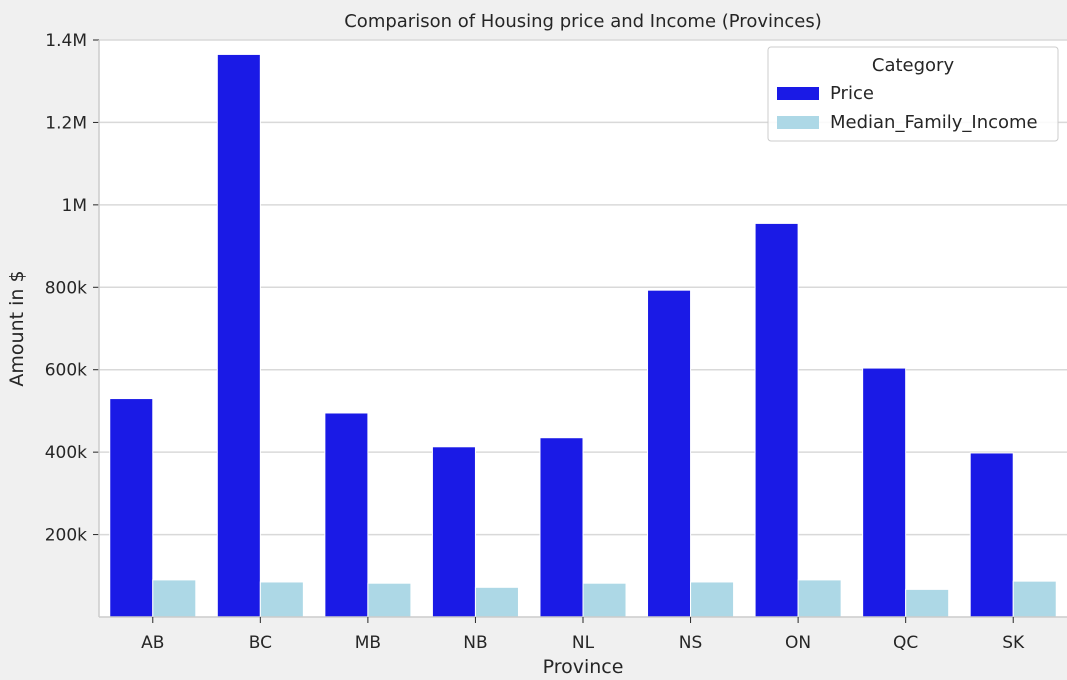  I want to click on y-tick-label: 1M, so click(74, 206).